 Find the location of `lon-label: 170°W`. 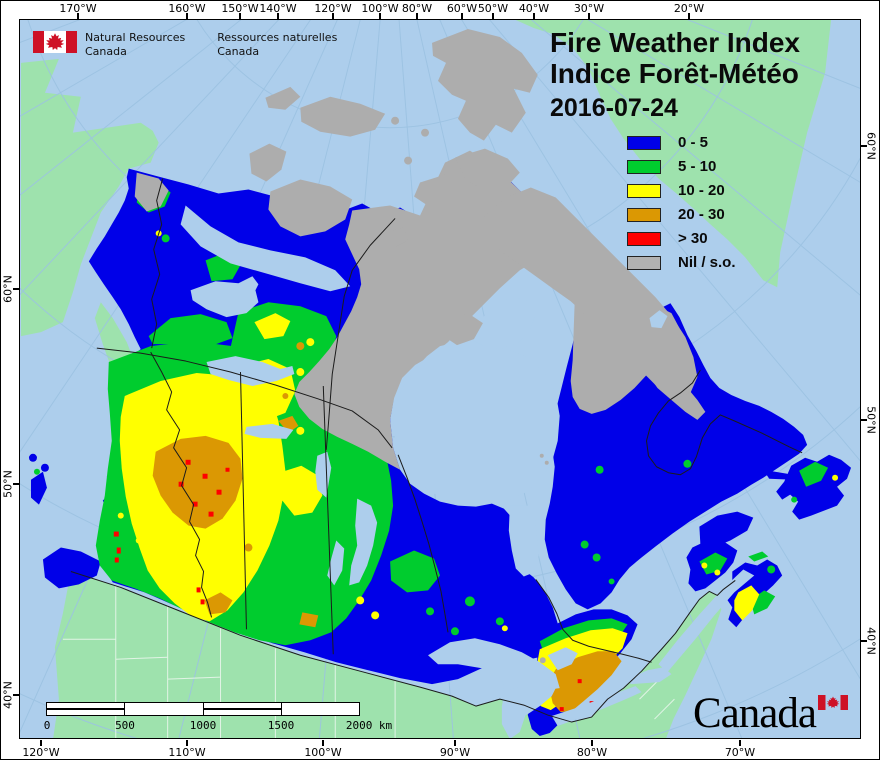

lon-label: 170°W is located at coordinates (78, 8).